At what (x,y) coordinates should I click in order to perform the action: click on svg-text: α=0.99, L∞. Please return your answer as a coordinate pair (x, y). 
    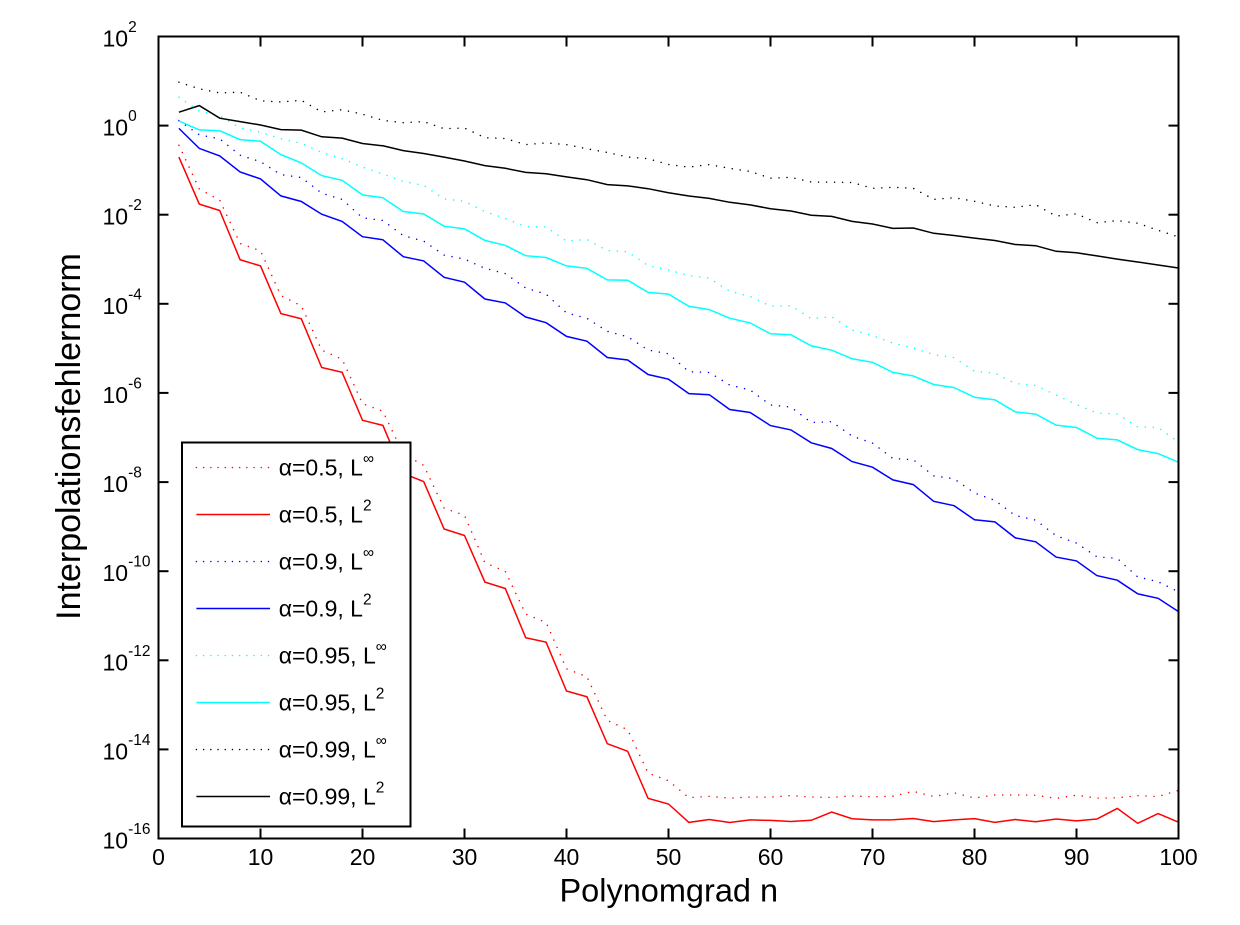
    Looking at the image, I should click on (333, 748).